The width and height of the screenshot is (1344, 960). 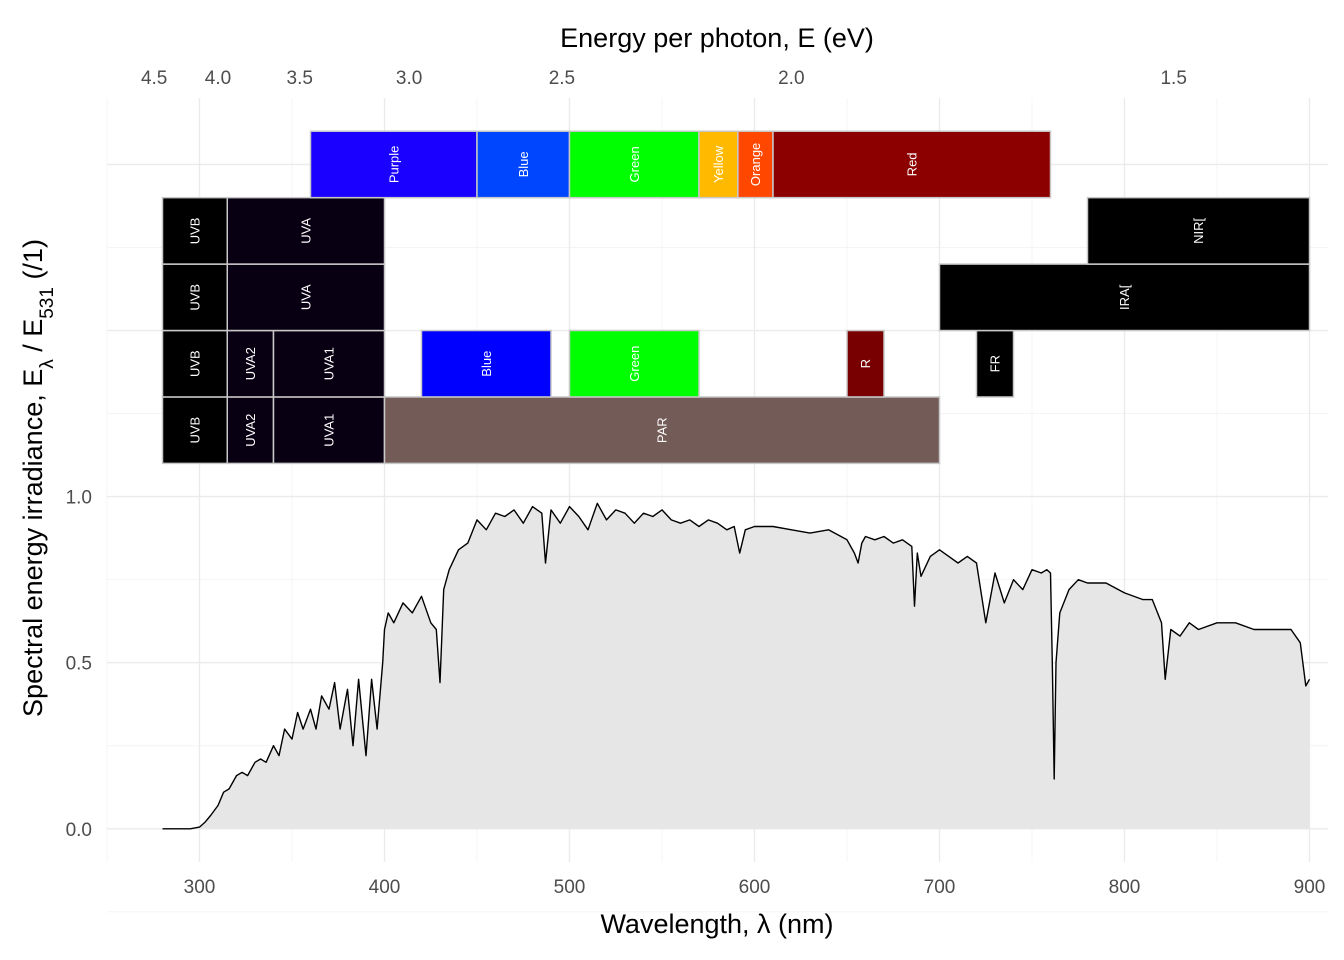 What do you see at coordinates (1310, 887) in the screenshot?
I see `x-tick-label: 900` at bounding box center [1310, 887].